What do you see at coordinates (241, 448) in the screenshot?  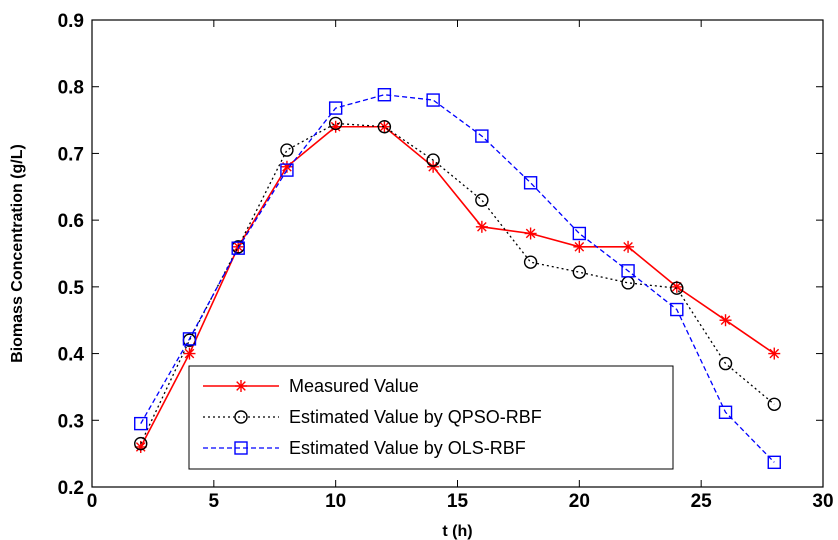 I see `legend-marker-estimated-value-by-ols-rbf` at bounding box center [241, 448].